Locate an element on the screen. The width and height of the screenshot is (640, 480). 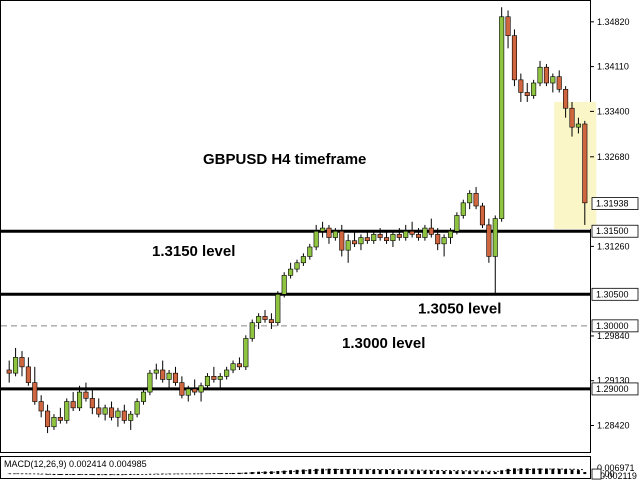
macd-tick-label: -0.002119 is located at coordinates (617, 475).